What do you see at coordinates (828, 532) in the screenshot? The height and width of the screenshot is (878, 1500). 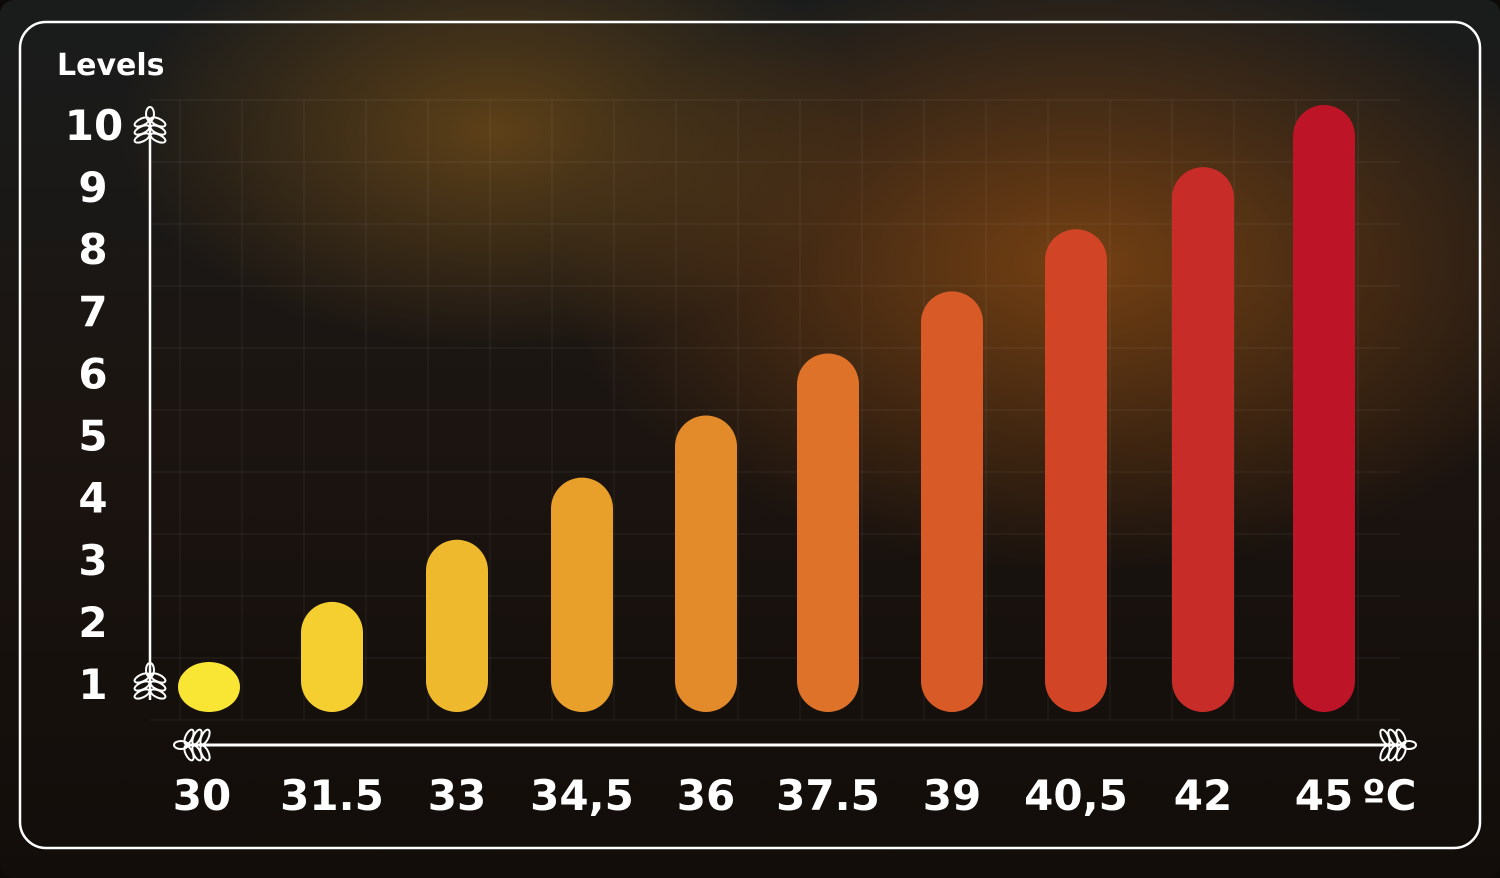 I see `bar-37.5` at bounding box center [828, 532].